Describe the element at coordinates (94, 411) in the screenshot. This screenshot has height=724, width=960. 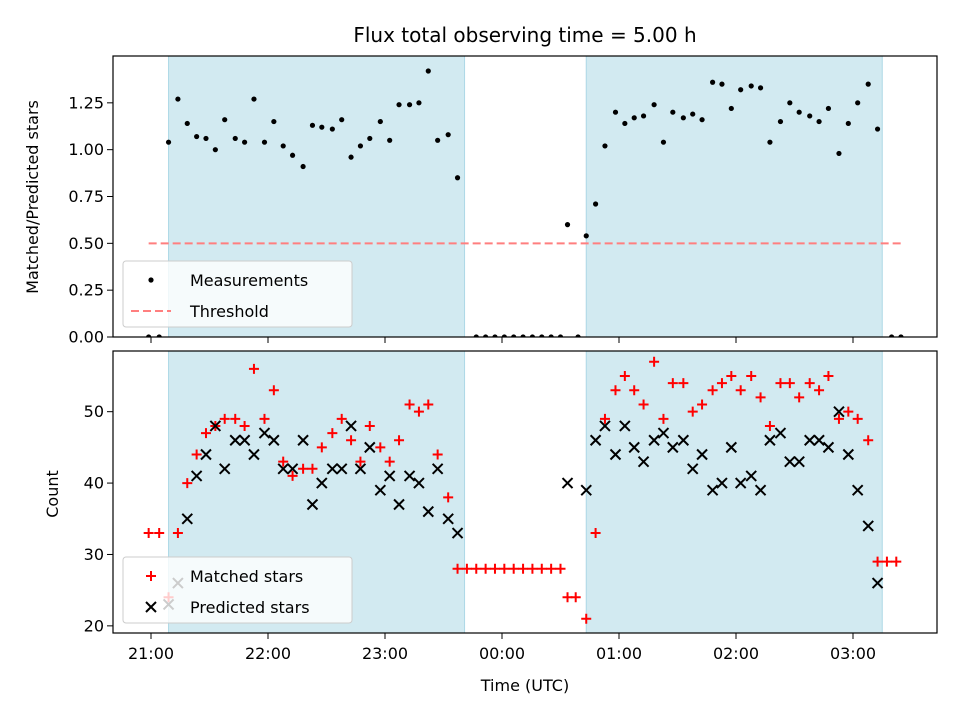
I see `y-tick-label: 50` at that location.